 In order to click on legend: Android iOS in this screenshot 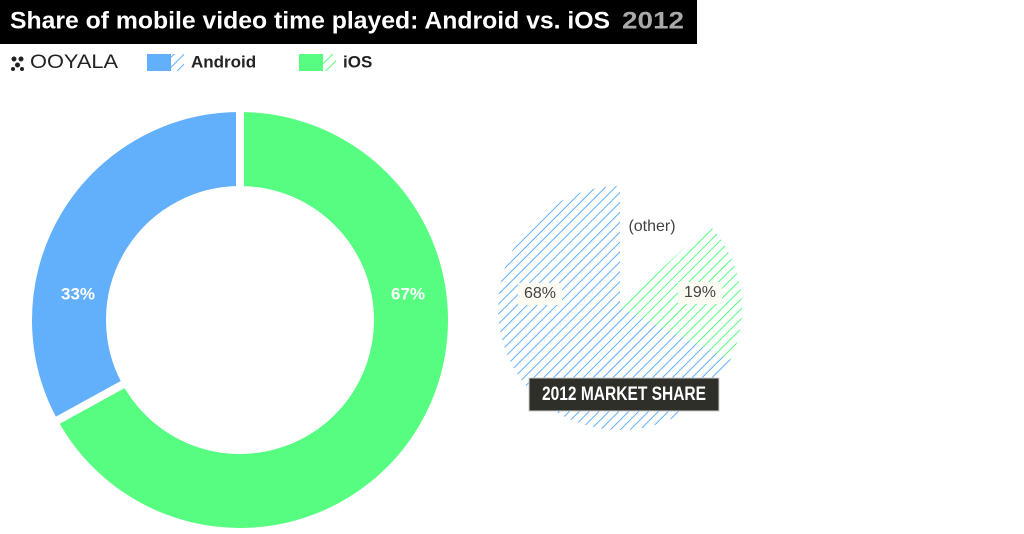, I will do `click(259, 61)`.